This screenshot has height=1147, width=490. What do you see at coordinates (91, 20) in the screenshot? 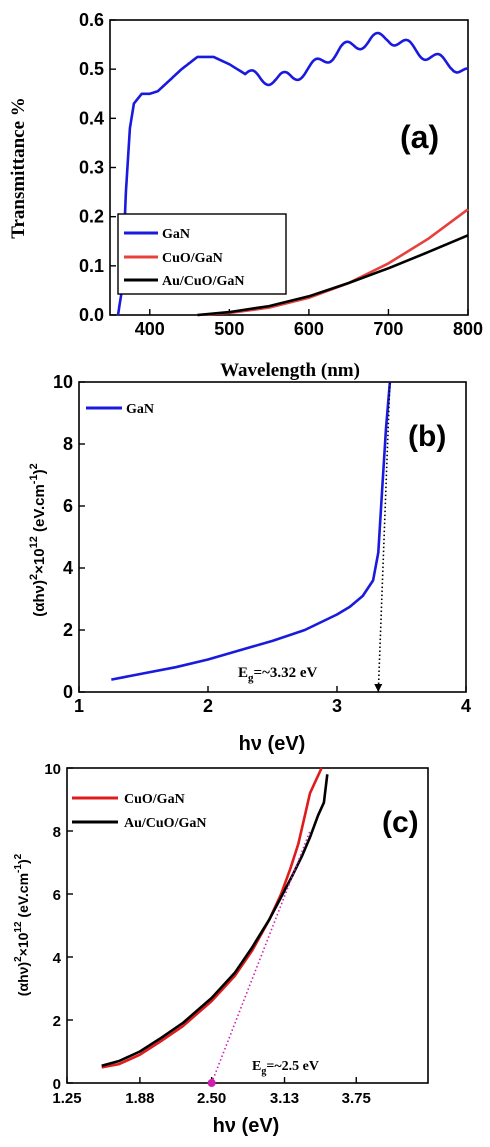
I see `y-tick-label-a: 0.6` at bounding box center [91, 20].